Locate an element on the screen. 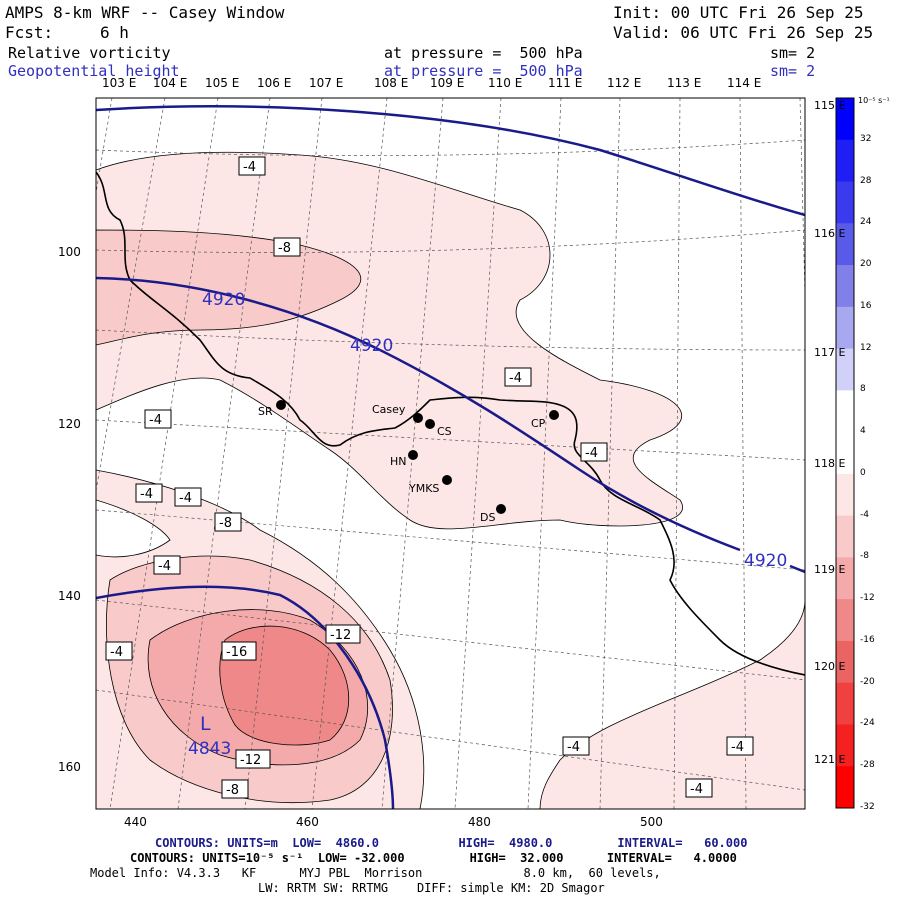 The width and height of the screenshot is (900, 900). valid-time: Valid: 06 UTC Fri 26 Sep 25 is located at coordinates (743, 32).